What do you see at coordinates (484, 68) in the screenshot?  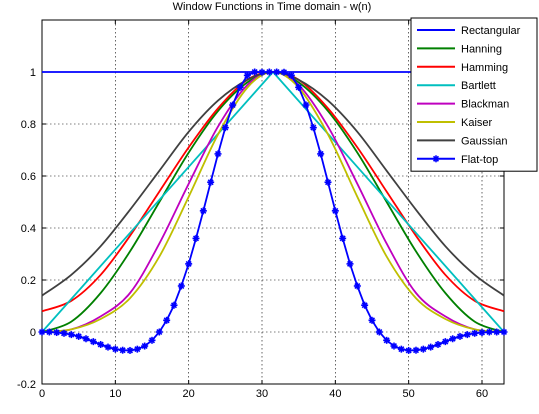 I see `legend-label: Hamming` at bounding box center [484, 68].